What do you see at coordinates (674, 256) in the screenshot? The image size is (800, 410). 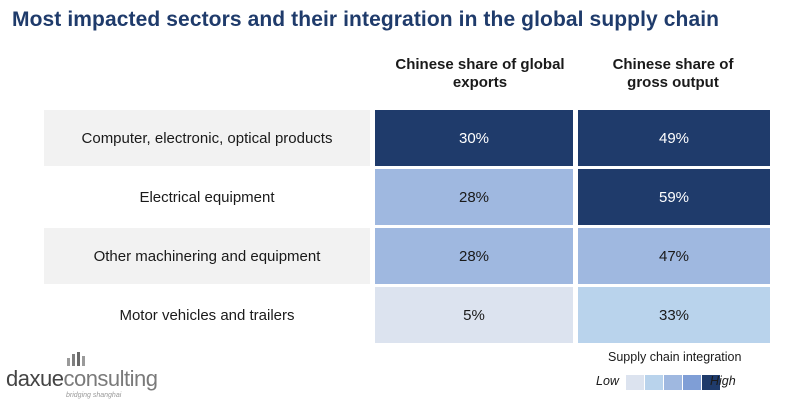 I see `table-cell: 47%` at bounding box center [674, 256].